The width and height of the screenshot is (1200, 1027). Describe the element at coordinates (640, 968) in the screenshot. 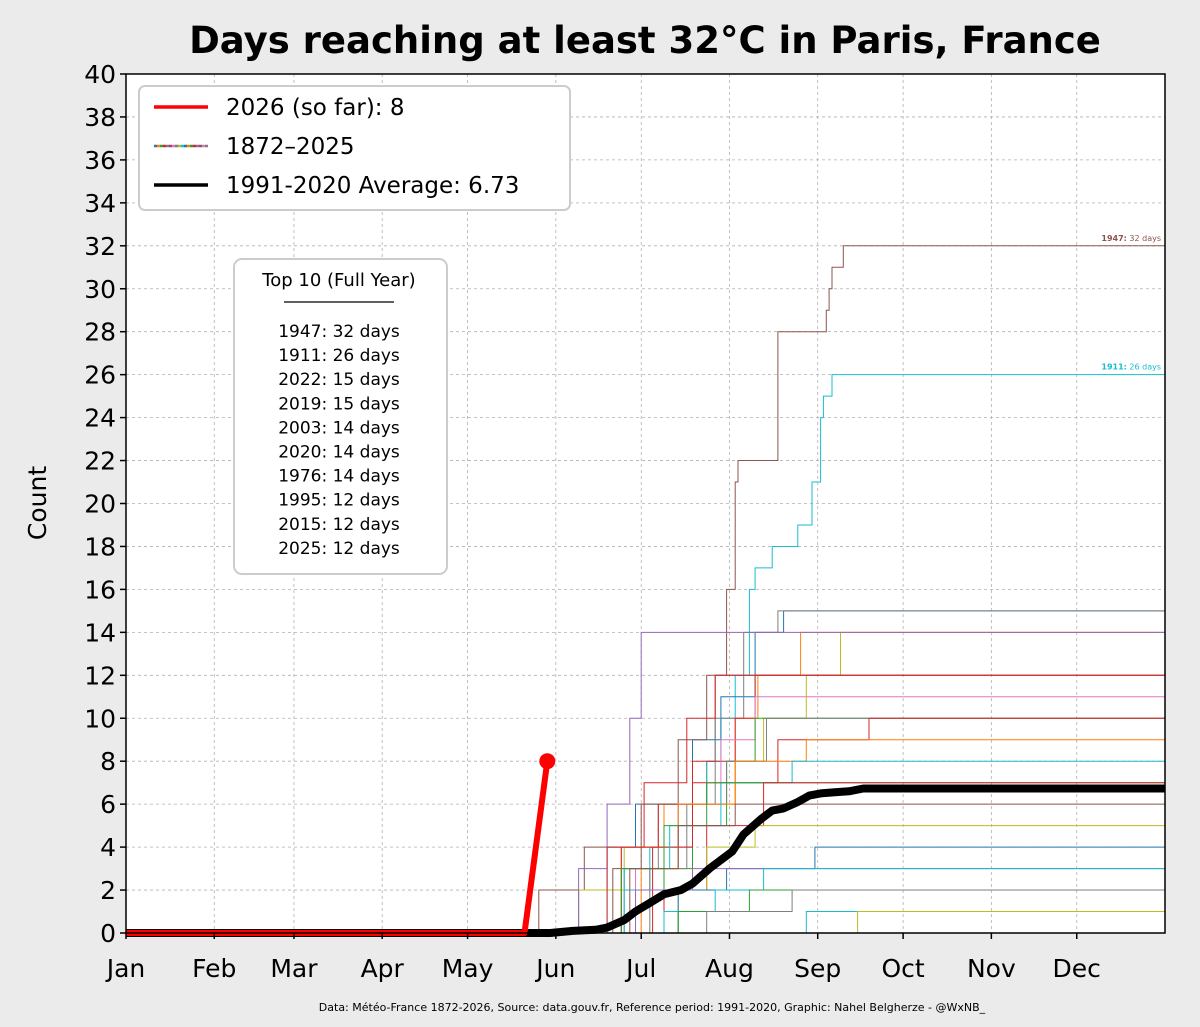

I see `x-tick-label: Jul` at that location.